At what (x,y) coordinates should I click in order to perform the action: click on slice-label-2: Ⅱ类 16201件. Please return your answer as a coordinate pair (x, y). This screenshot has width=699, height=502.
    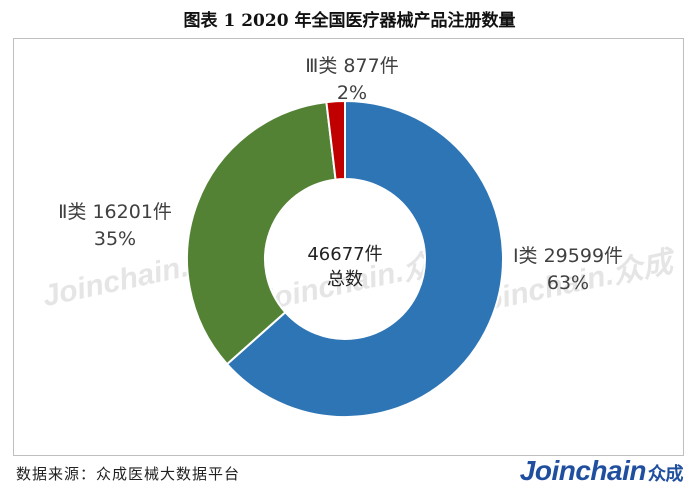
    Looking at the image, I should click on (115, 212).